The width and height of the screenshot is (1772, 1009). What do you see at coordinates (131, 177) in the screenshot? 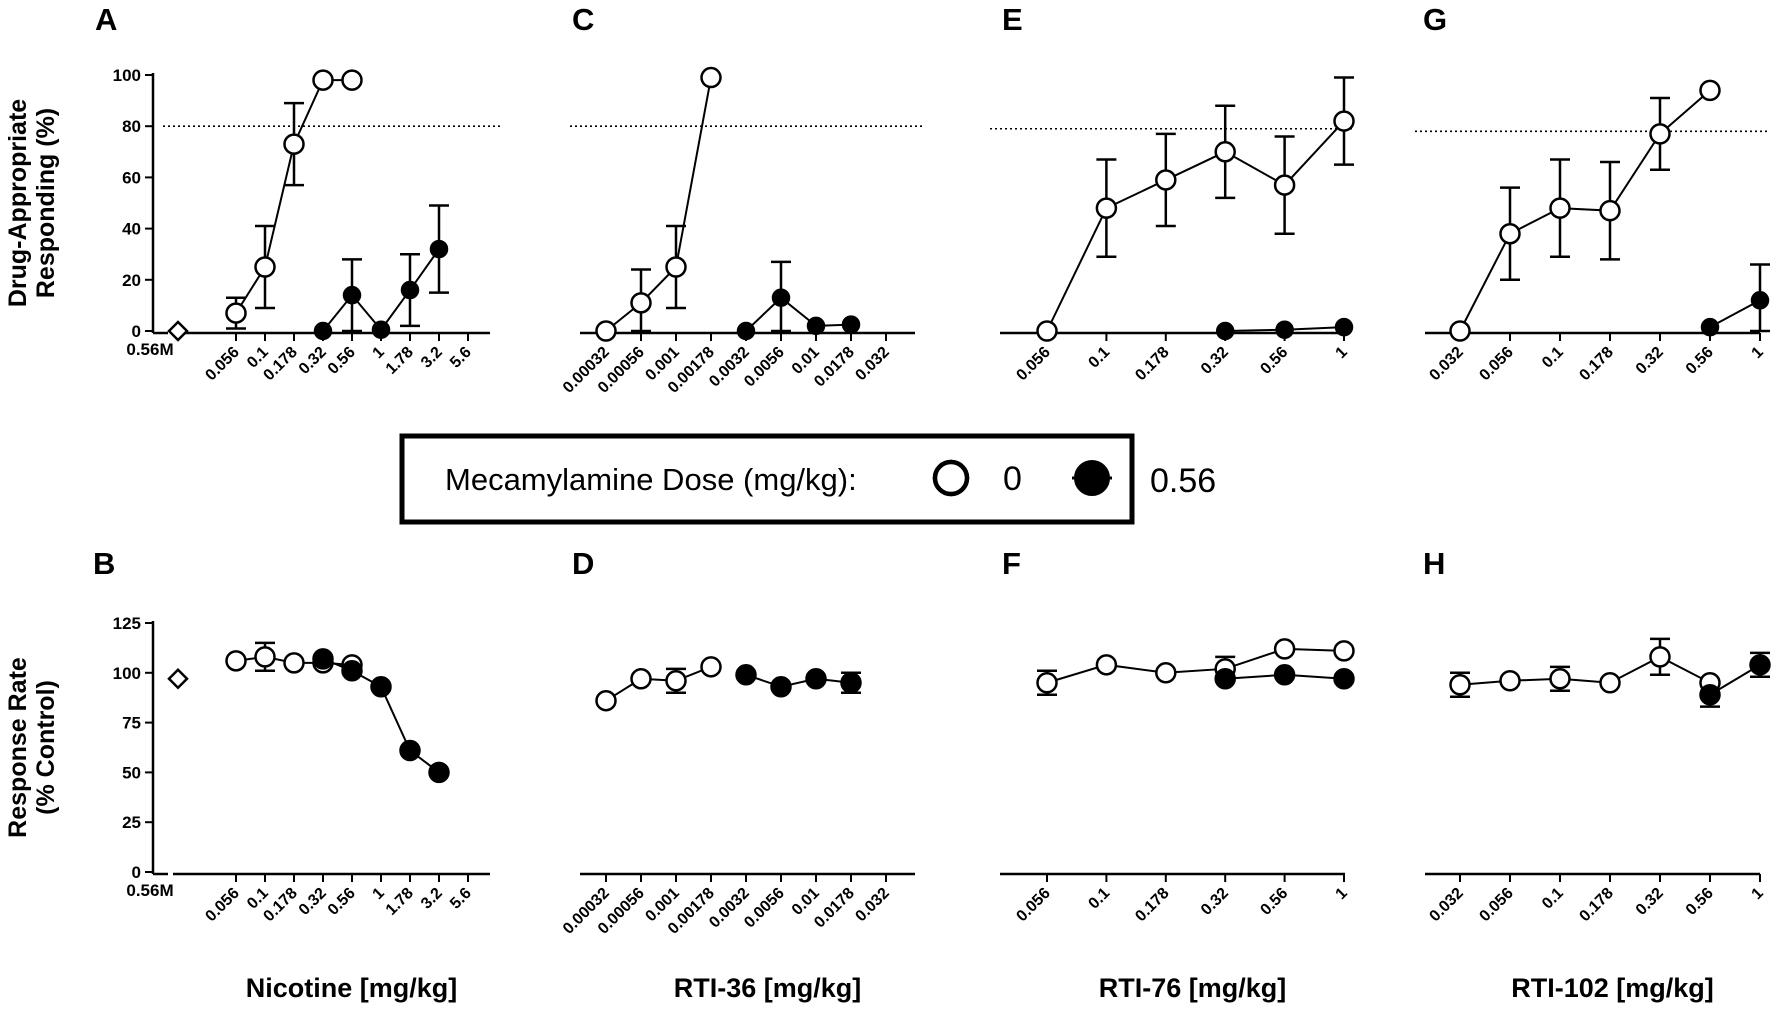
I see `y-tick-label: 60` at bounding box center [131, 177].